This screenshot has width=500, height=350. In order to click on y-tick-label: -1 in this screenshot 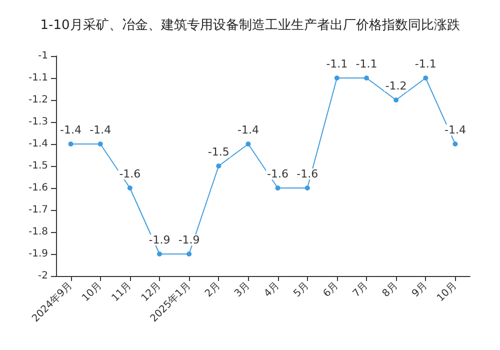, I will do `click(43, 56)`.